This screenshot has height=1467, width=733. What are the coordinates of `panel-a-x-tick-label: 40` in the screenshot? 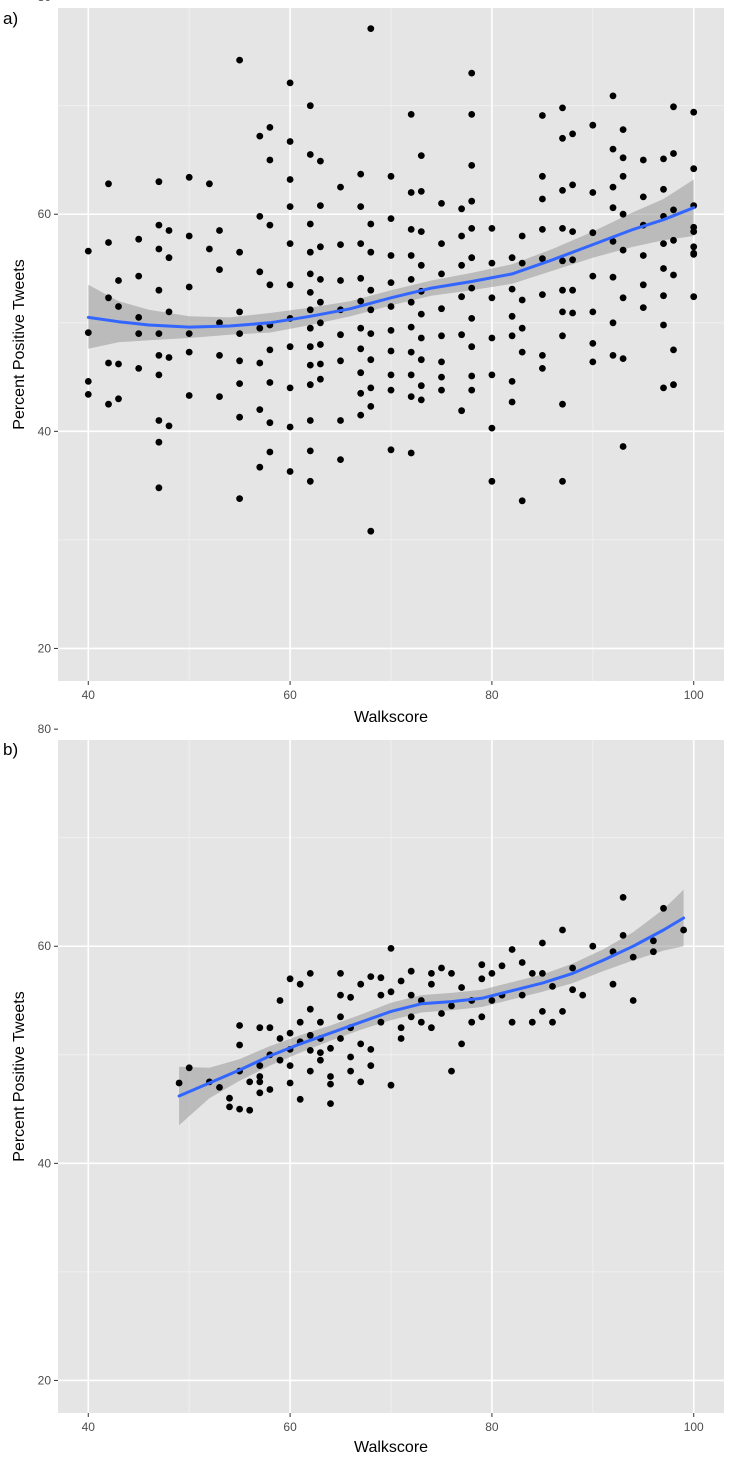 It's located at (89, 695).